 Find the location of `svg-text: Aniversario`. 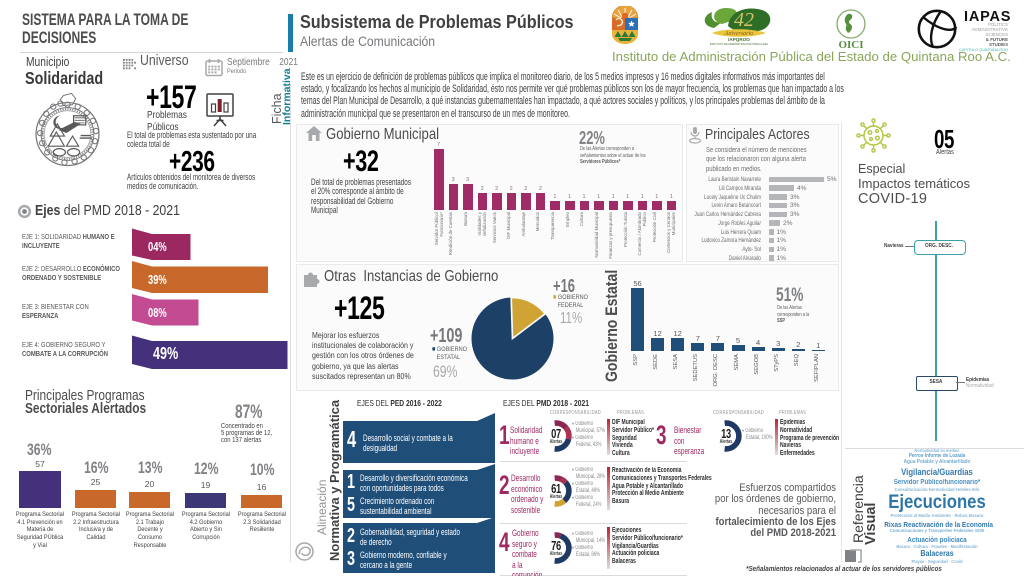

svg-text: Aniversario is located at coordinates (738, 34).